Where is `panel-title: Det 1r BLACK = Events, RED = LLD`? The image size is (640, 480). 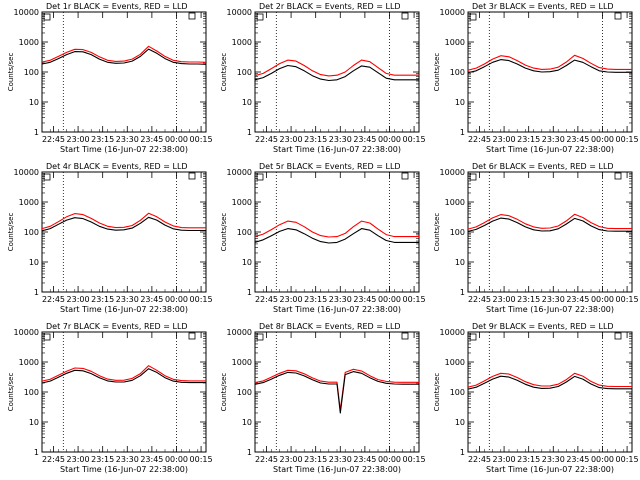 panel-title: Det 1r BLACK = Events, RED = LLD is located at coordinates (117, 6).